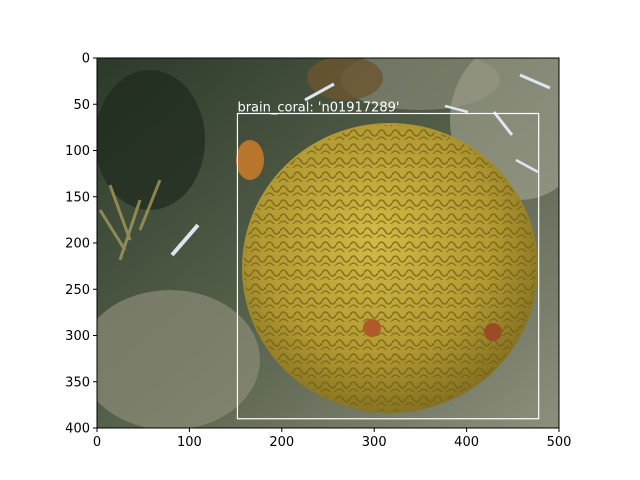  What do you see at coordinates (151, 140) in the screenshot?
I see `dark-seaweed` at bounding box center [151, 140].